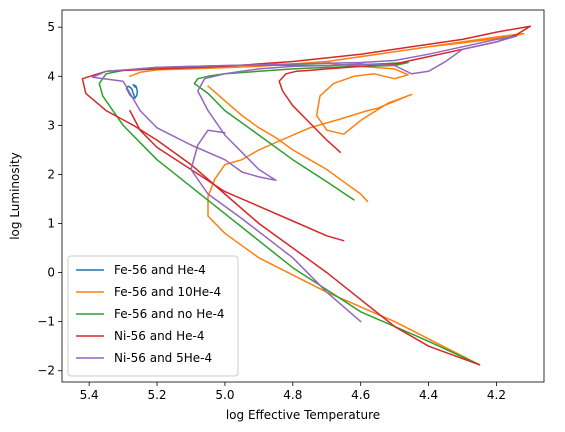 The height and width of the screenshot is (432, 565). What do you see at coordinates (360, 395) in the screenshot?
I see `x-tick-label: 4.6` at bounding box center [360, 395].